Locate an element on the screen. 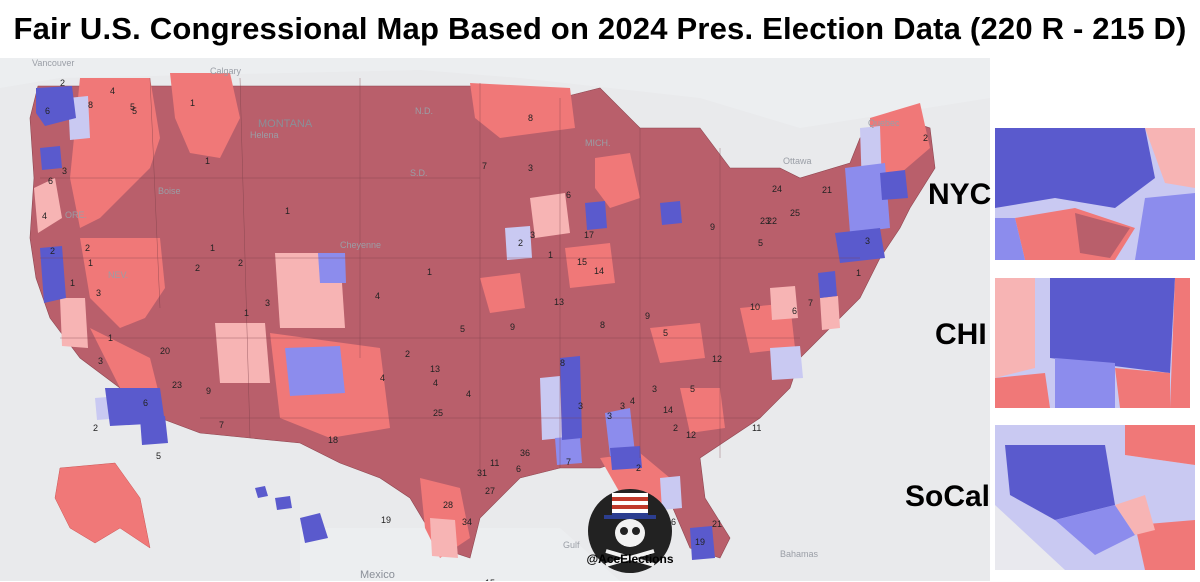 This screenshot has height=582, width=1200. label-montana: MONTANA is located at coordinates (285, 124).